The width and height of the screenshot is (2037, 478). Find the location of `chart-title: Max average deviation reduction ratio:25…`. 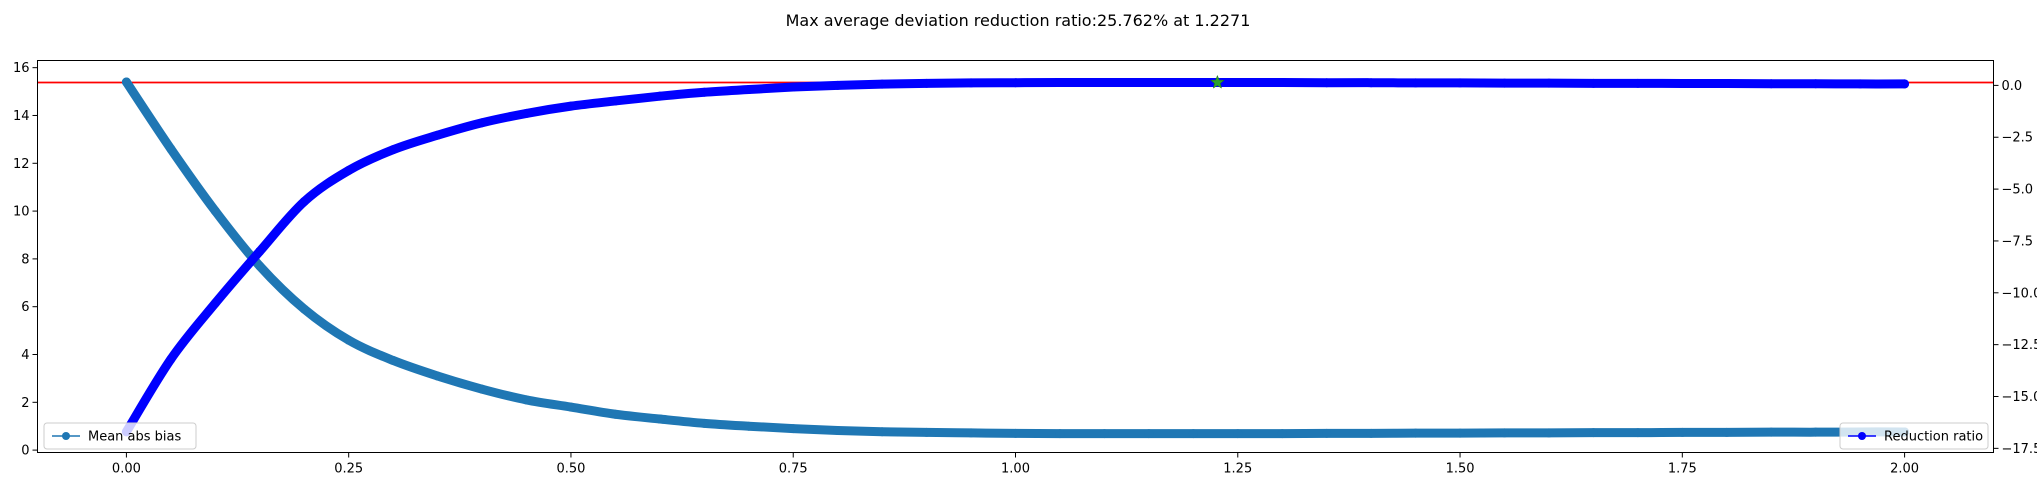

chart-title: Max average deviation reduction ratio:25… is located at coordinates (1018, 20).